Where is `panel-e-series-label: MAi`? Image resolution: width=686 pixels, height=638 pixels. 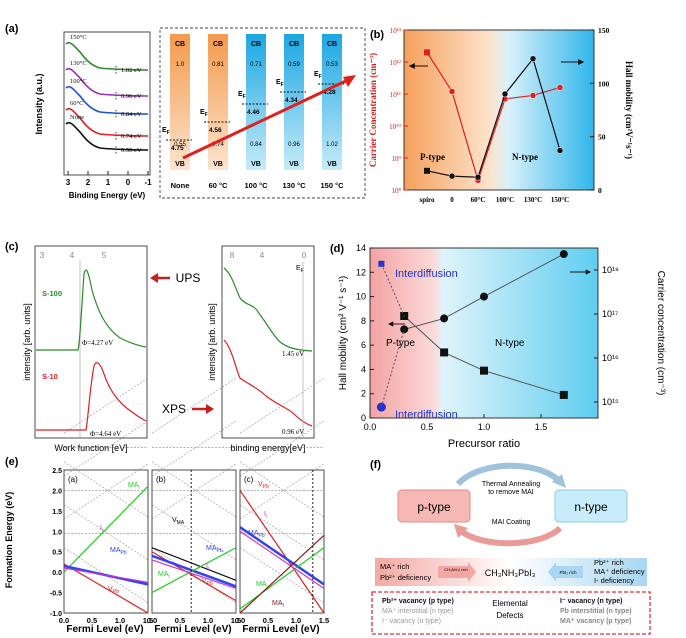 panel-e-series-label: MAi is located at coordinates (262, 585).